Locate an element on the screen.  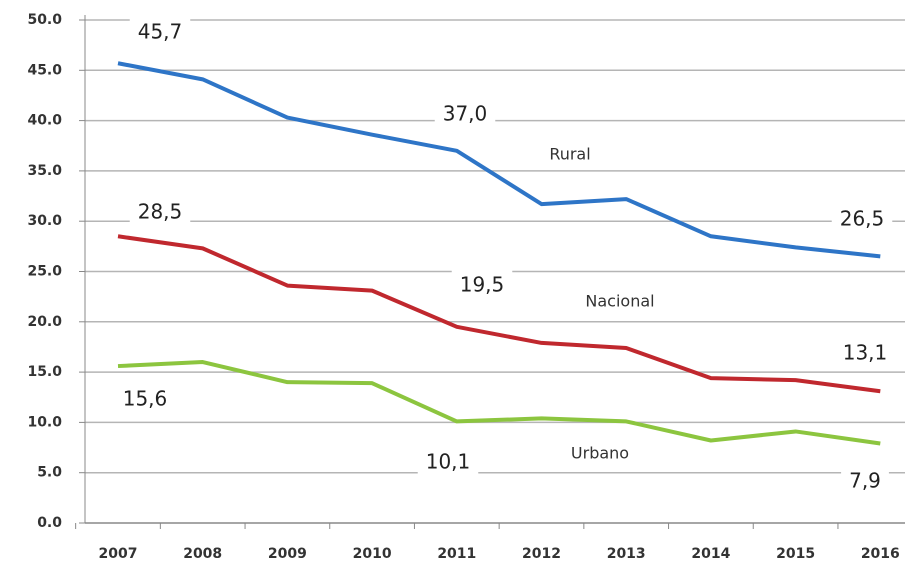
x-tick-label: 2015 is located at coordinates (795, 554).